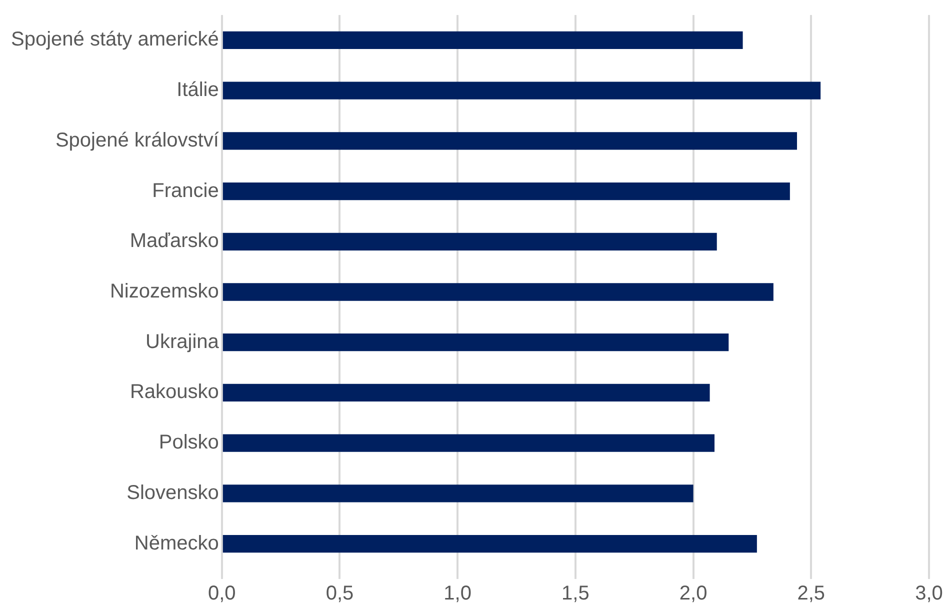 The height and width of the screenshot is (613, 951). Describe the element at coordinates (137, 140) in the screenshot. I see `y-tick-label: Spojené království` at that location.